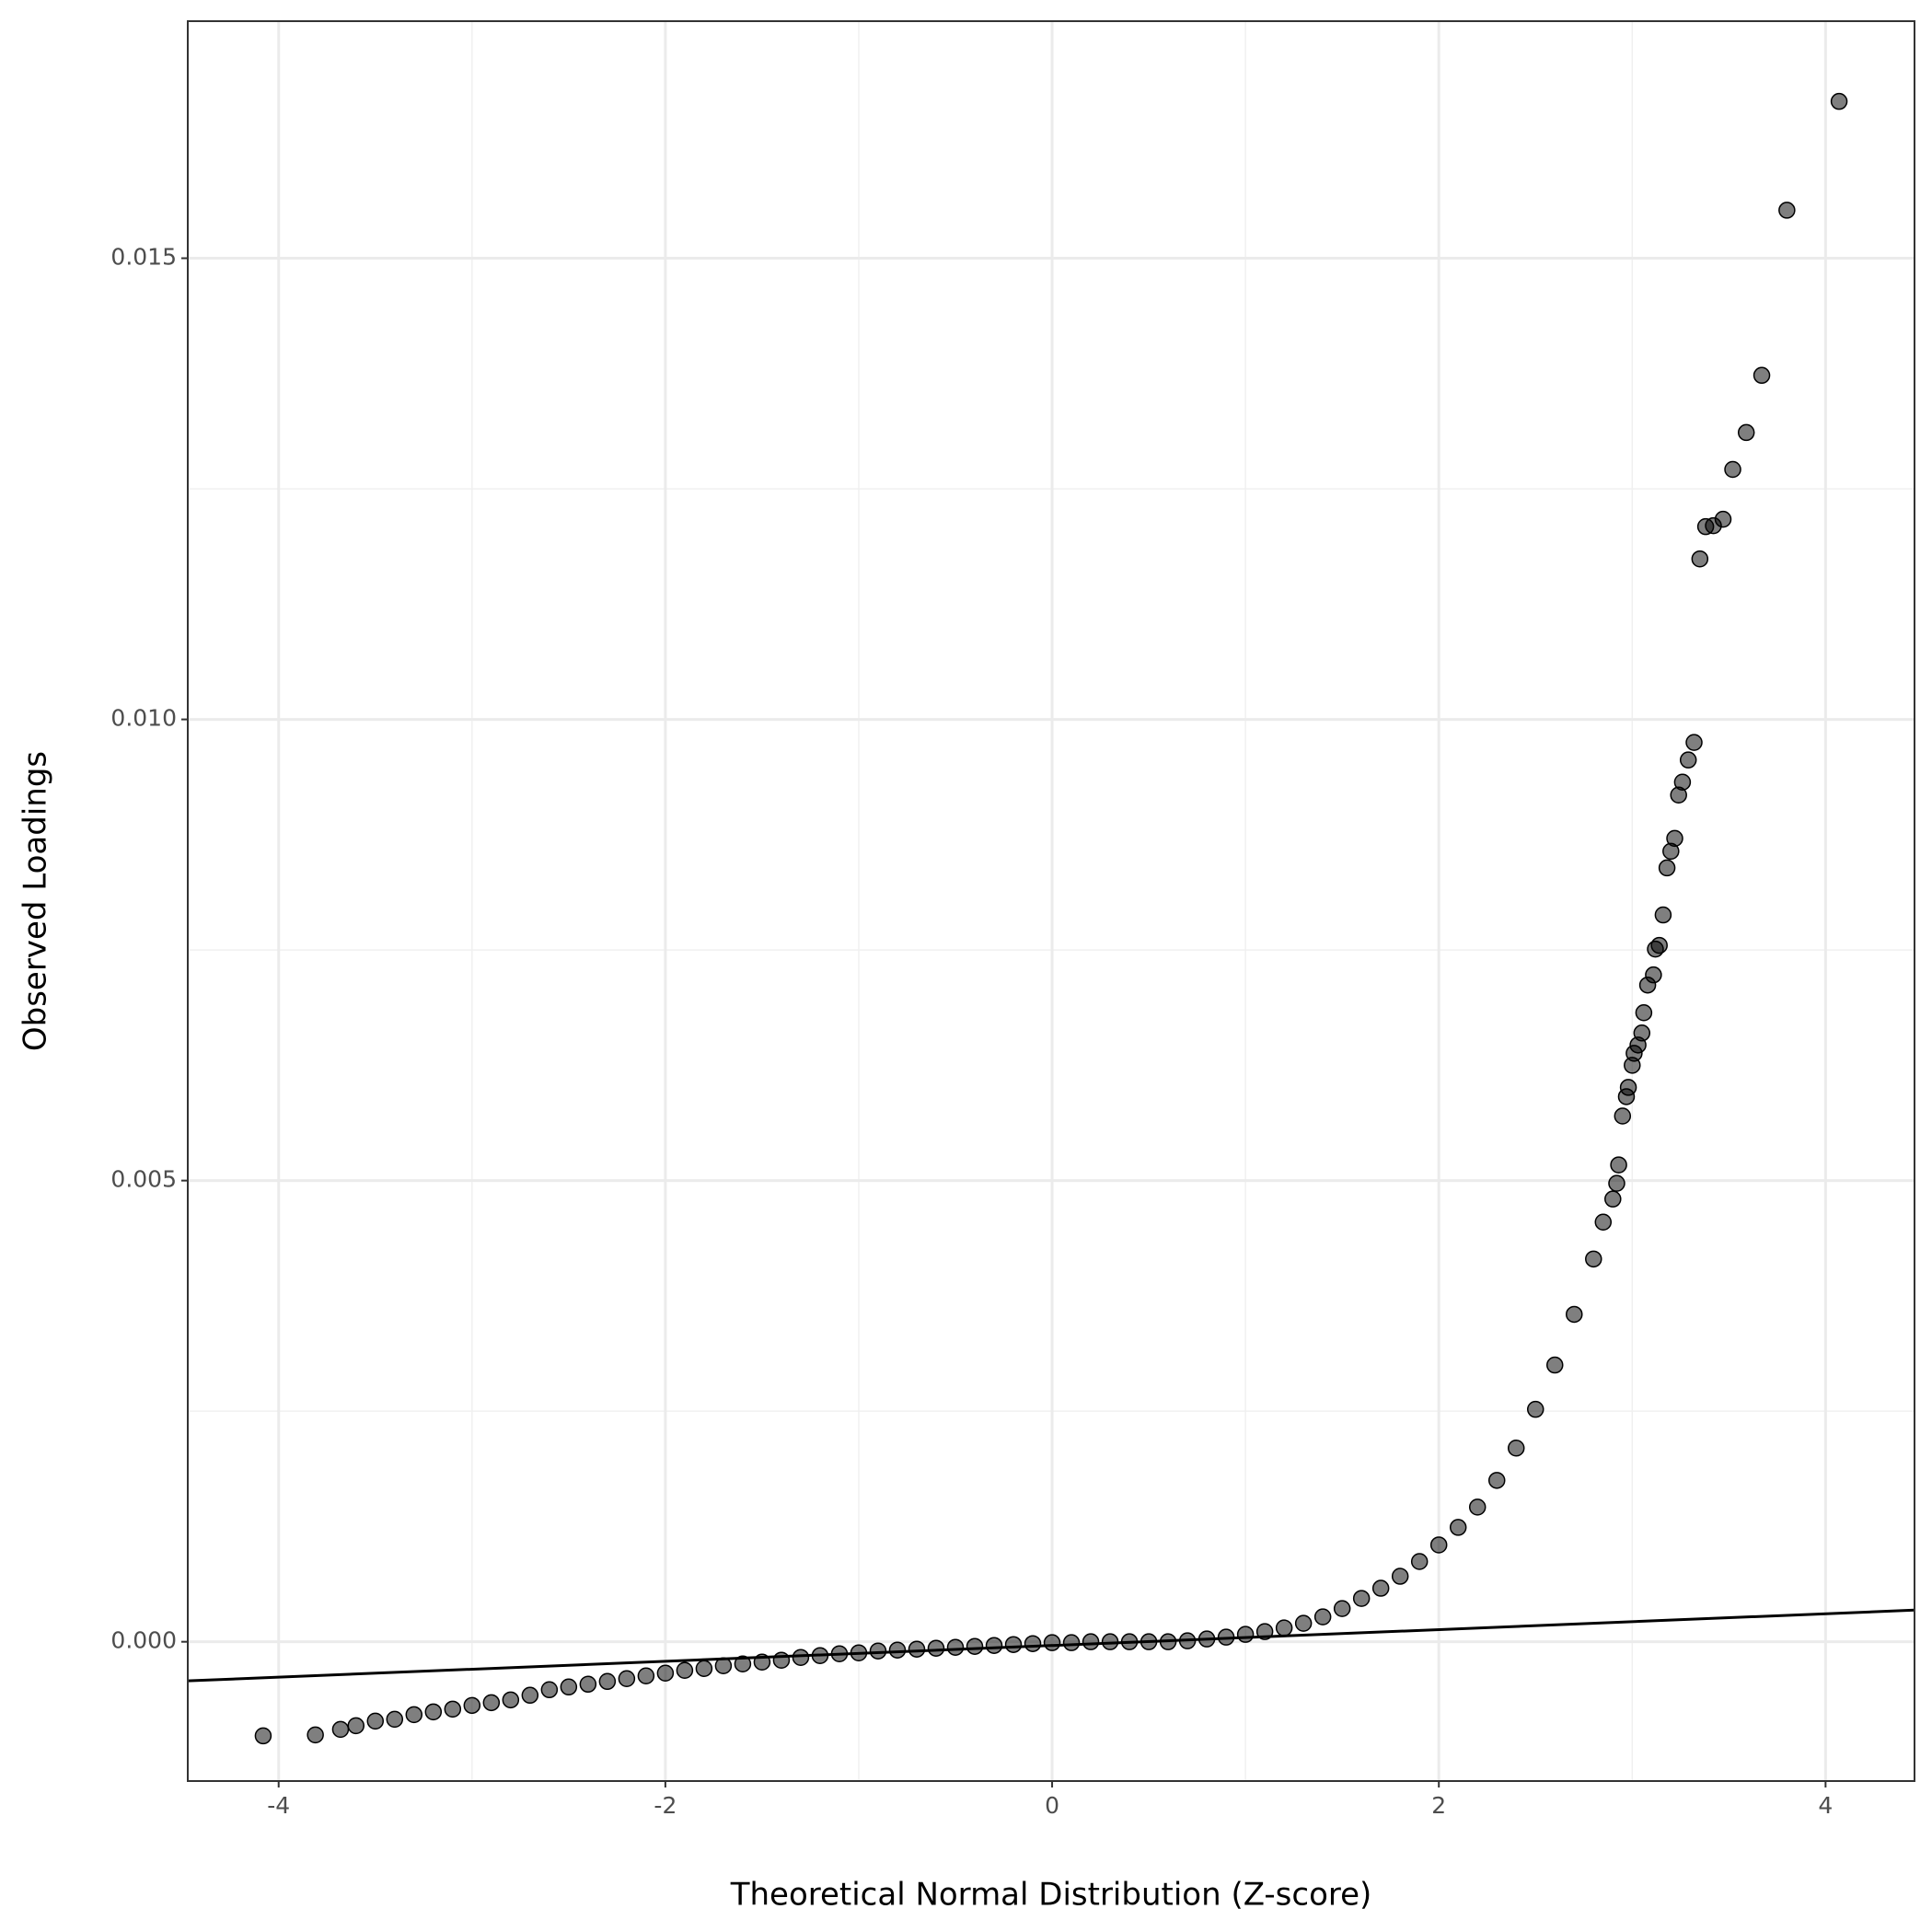 The height and width of the screenshot is (1932, 1932). Describe the element at coordinates (144, 719) in the screenshot. I see `y-tick-label: 0.010` at that location.